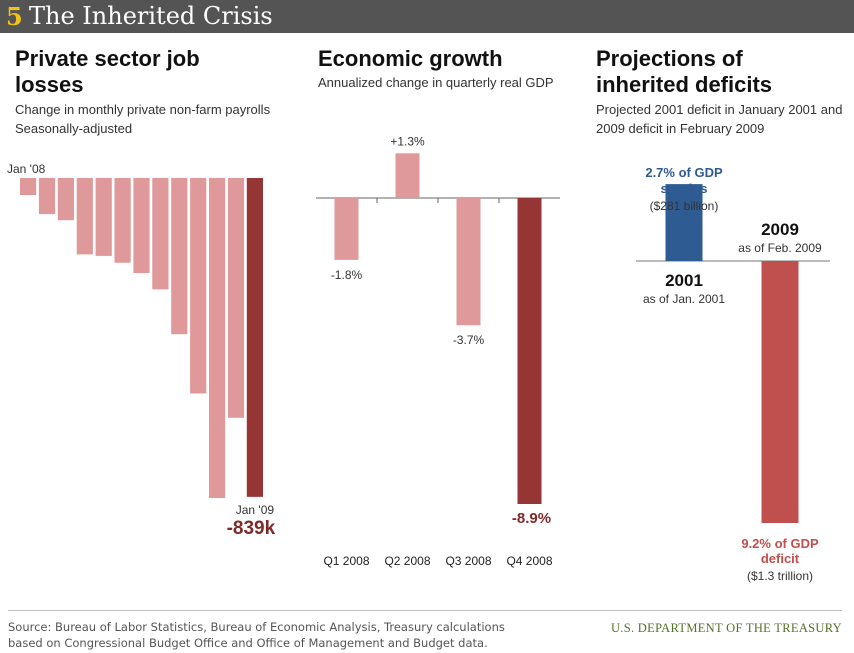 Image resolution: width=854 pixels, height=653 pixels. What do you see at coordinates (684, 172) in the screenshot?
I see `surplus-label-line1: 2.7% of GDP` at bounding box center [684, 172].